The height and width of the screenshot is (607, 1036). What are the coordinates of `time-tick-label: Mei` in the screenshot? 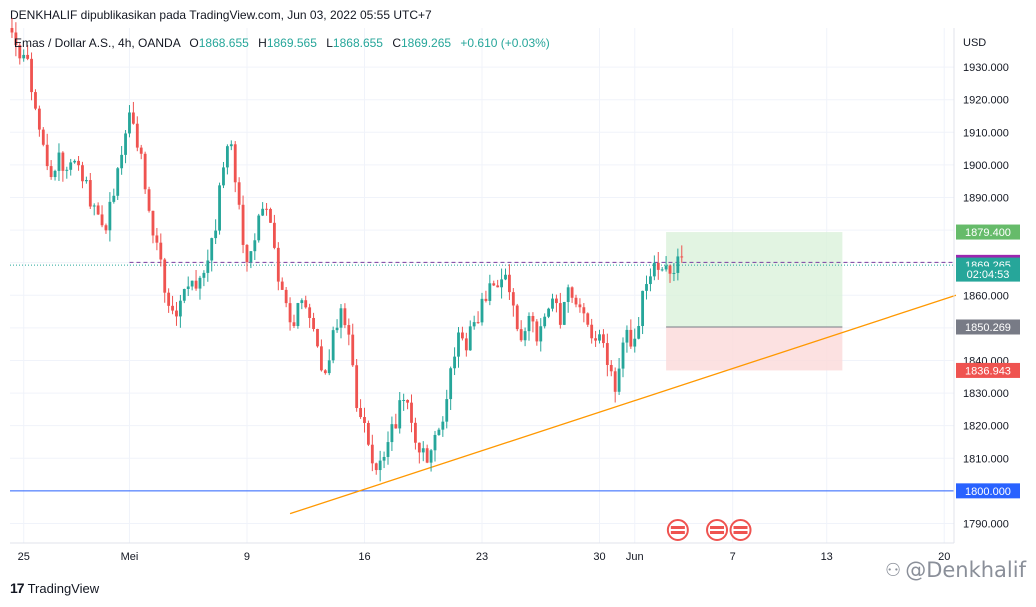 It's located at (130, 557).